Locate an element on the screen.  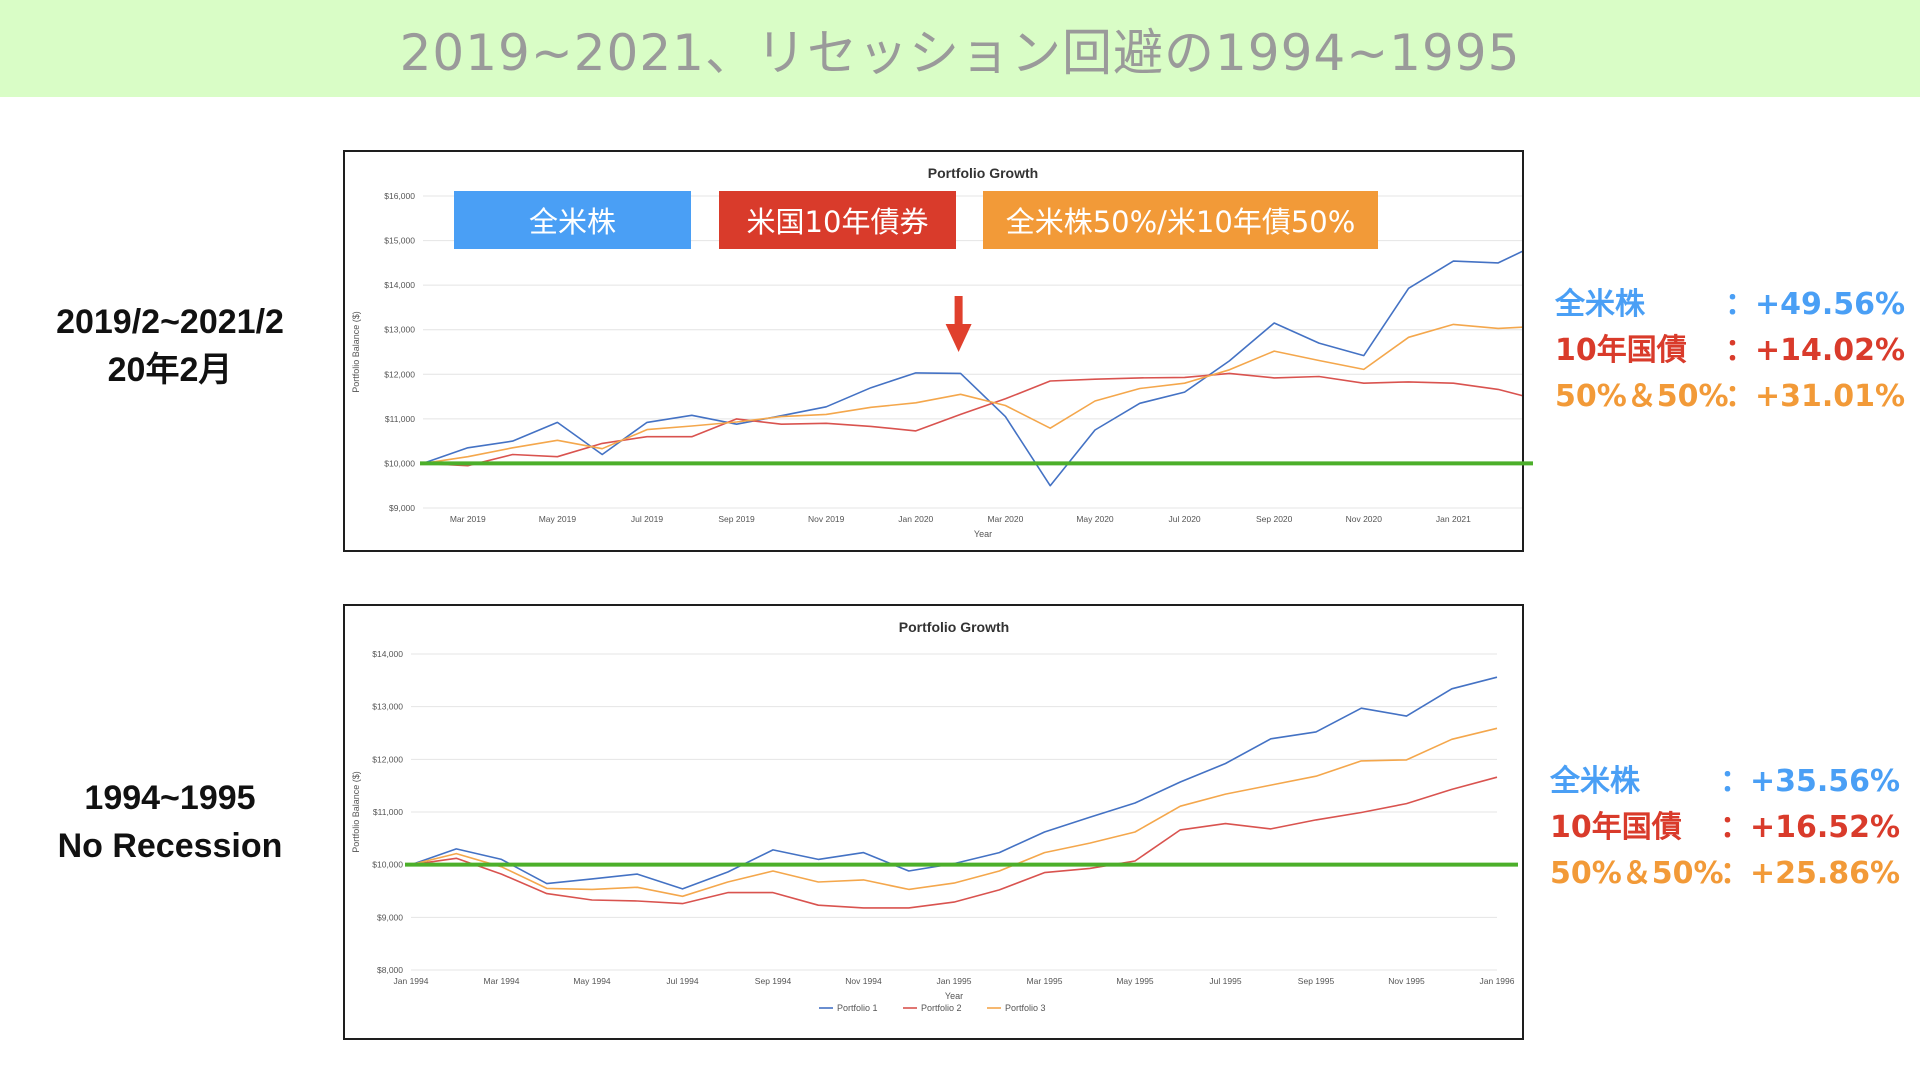
chart-bottom-legend-label-3: Portfolio 3 is located at coordinates (1025, 1008).